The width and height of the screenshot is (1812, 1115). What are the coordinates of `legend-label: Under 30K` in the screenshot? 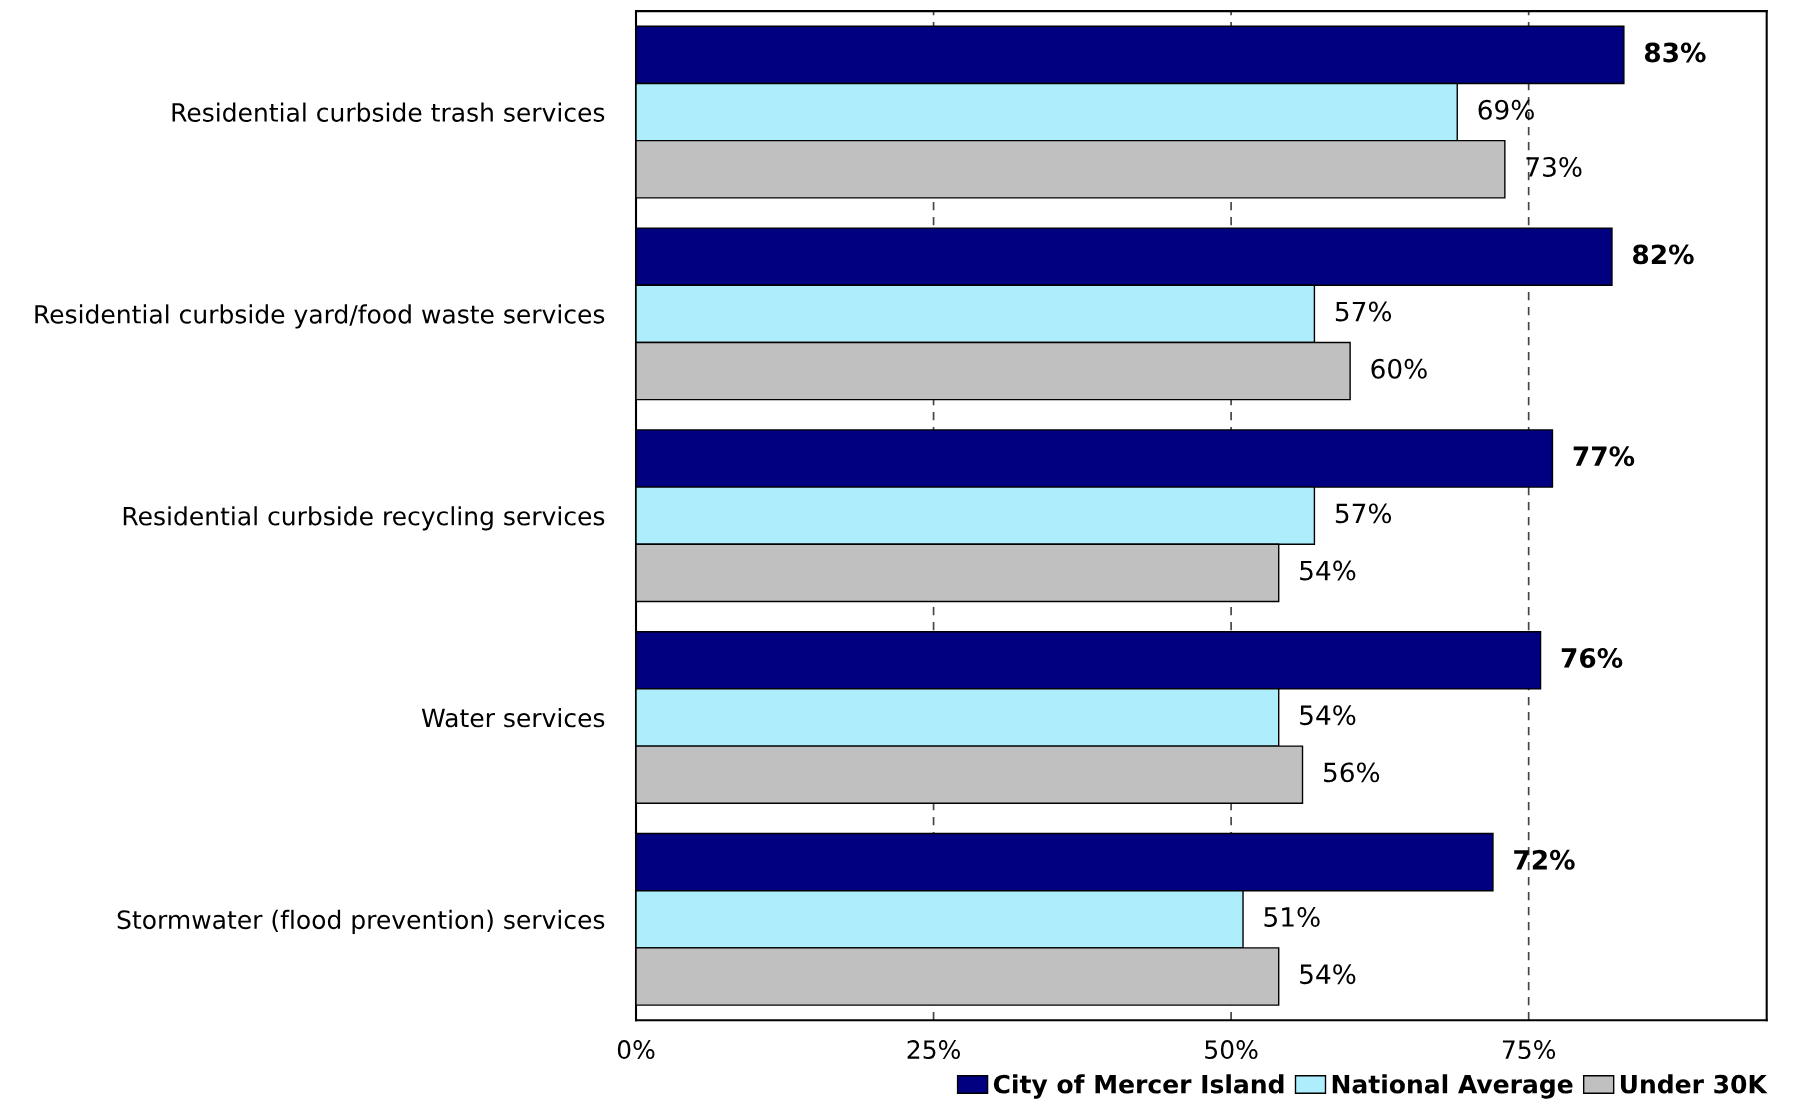 It's located at (1694, 1084).